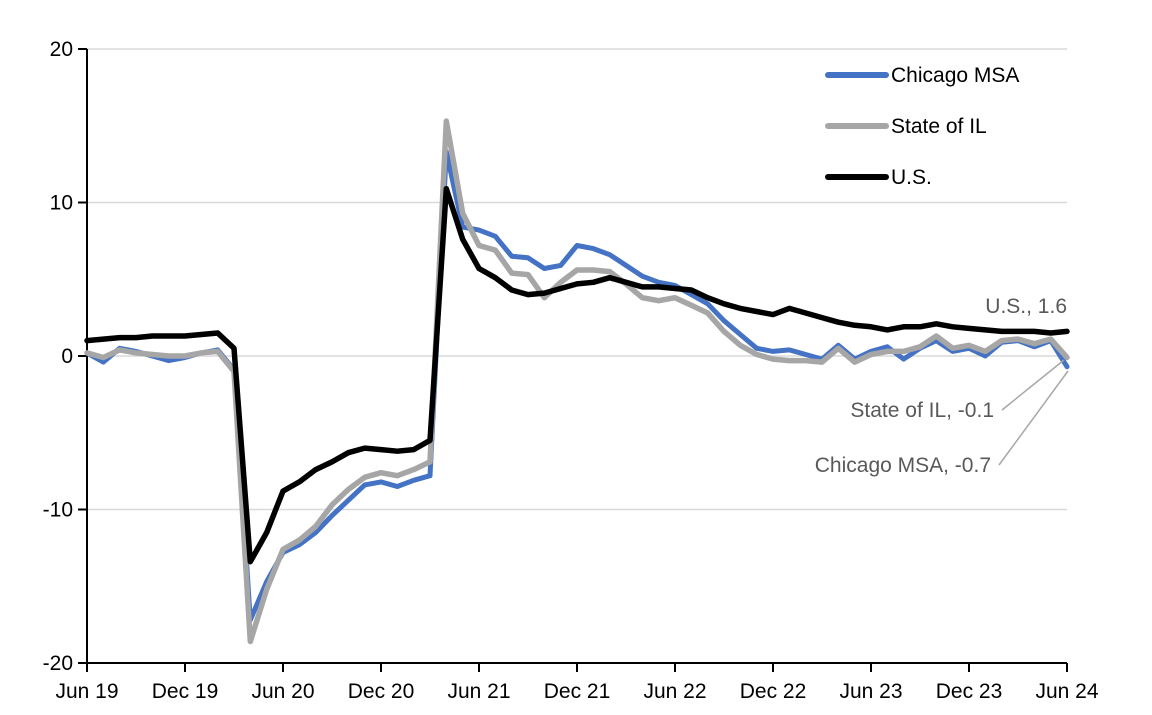 The height and width of the screenshot is (715, 1152). Describe the element at coordinates (1026, 306) in the screenshot. I see `annotation-label: U.S., 1.6` at that location.